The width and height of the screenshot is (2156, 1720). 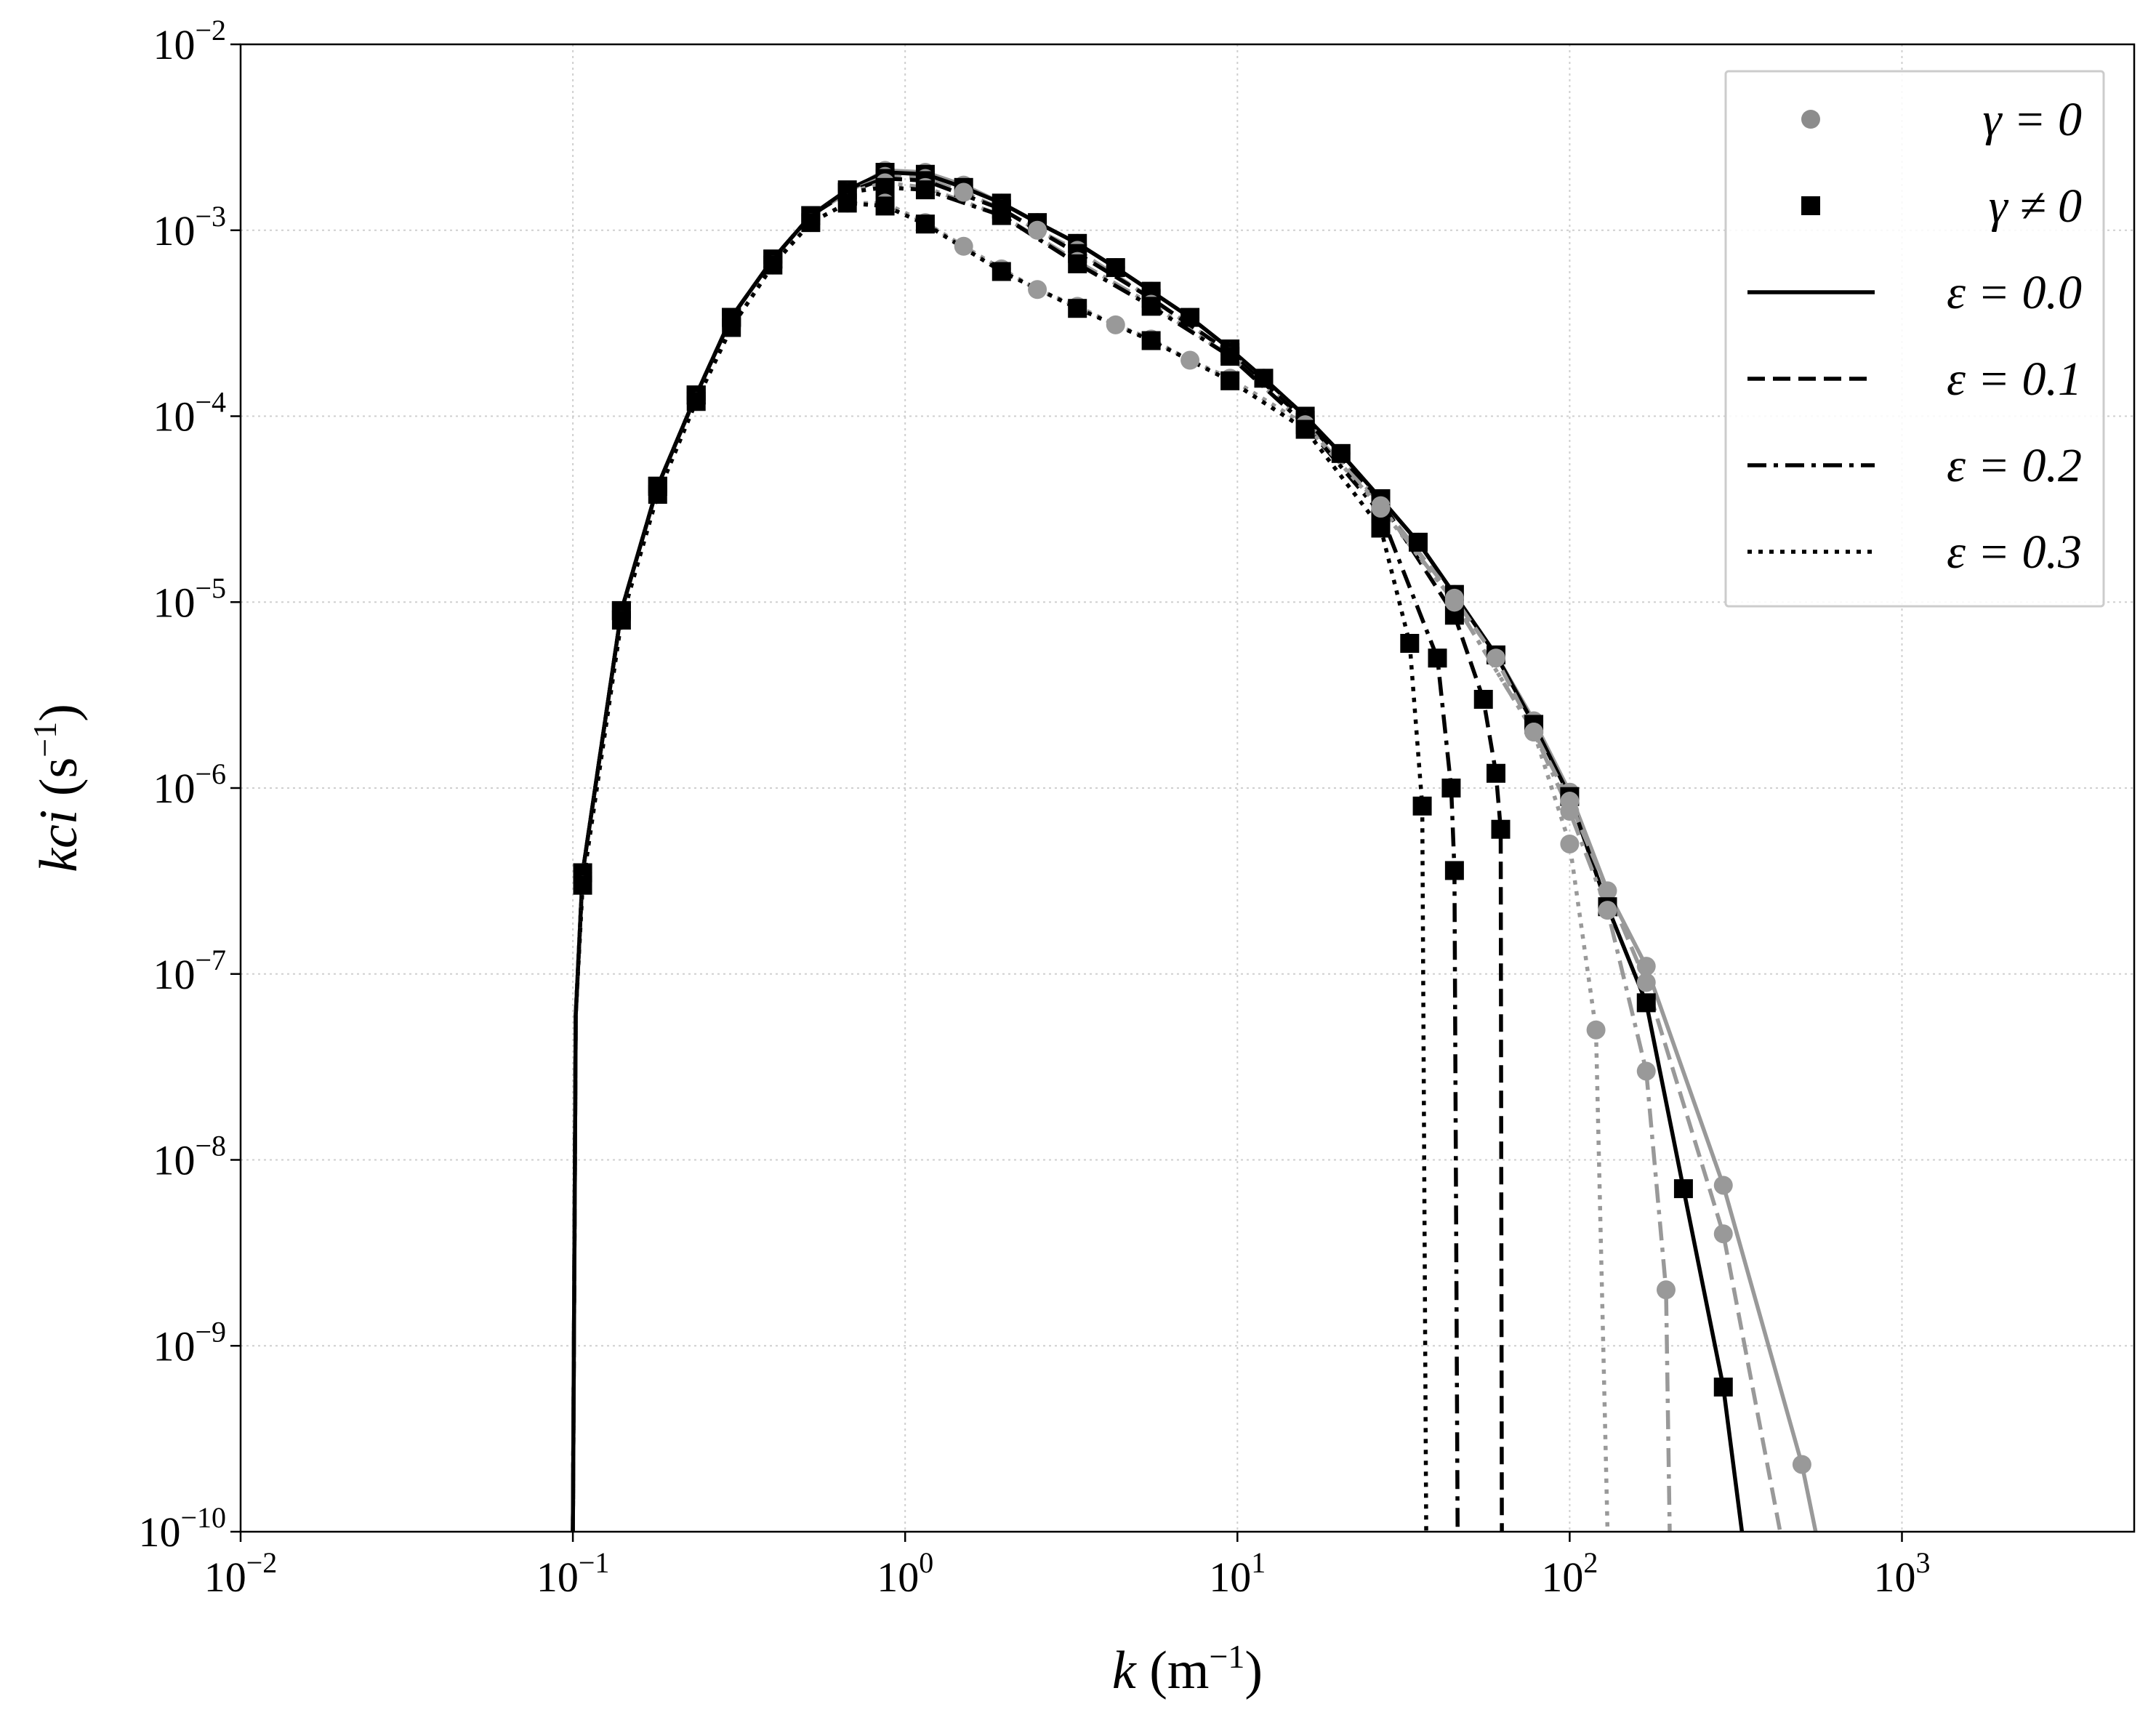 I want to click on y-tick-label: 10⁻¹⁰, so click(x=182, y=1528).